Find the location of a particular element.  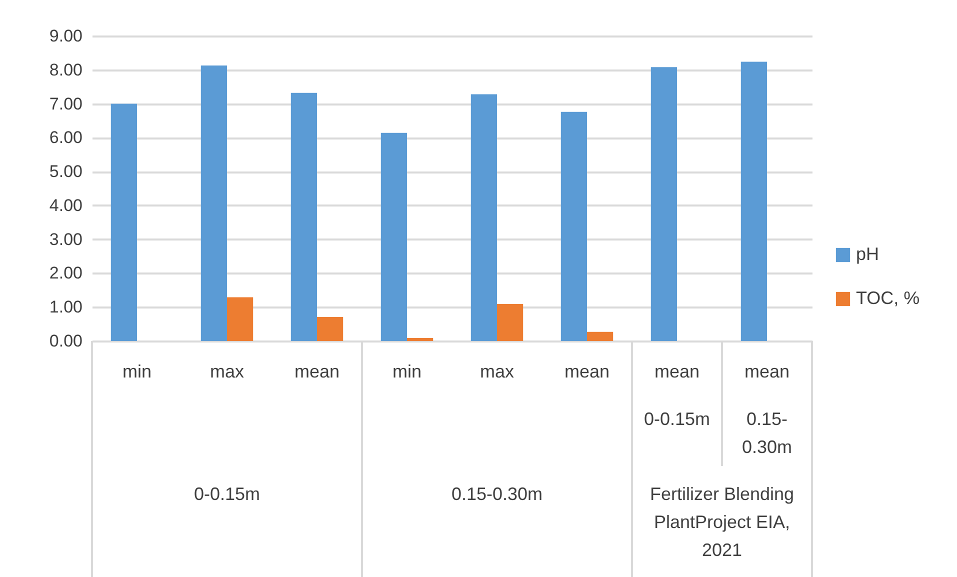

y-tick-label: 4.00 is located at coordinates (65, 205).